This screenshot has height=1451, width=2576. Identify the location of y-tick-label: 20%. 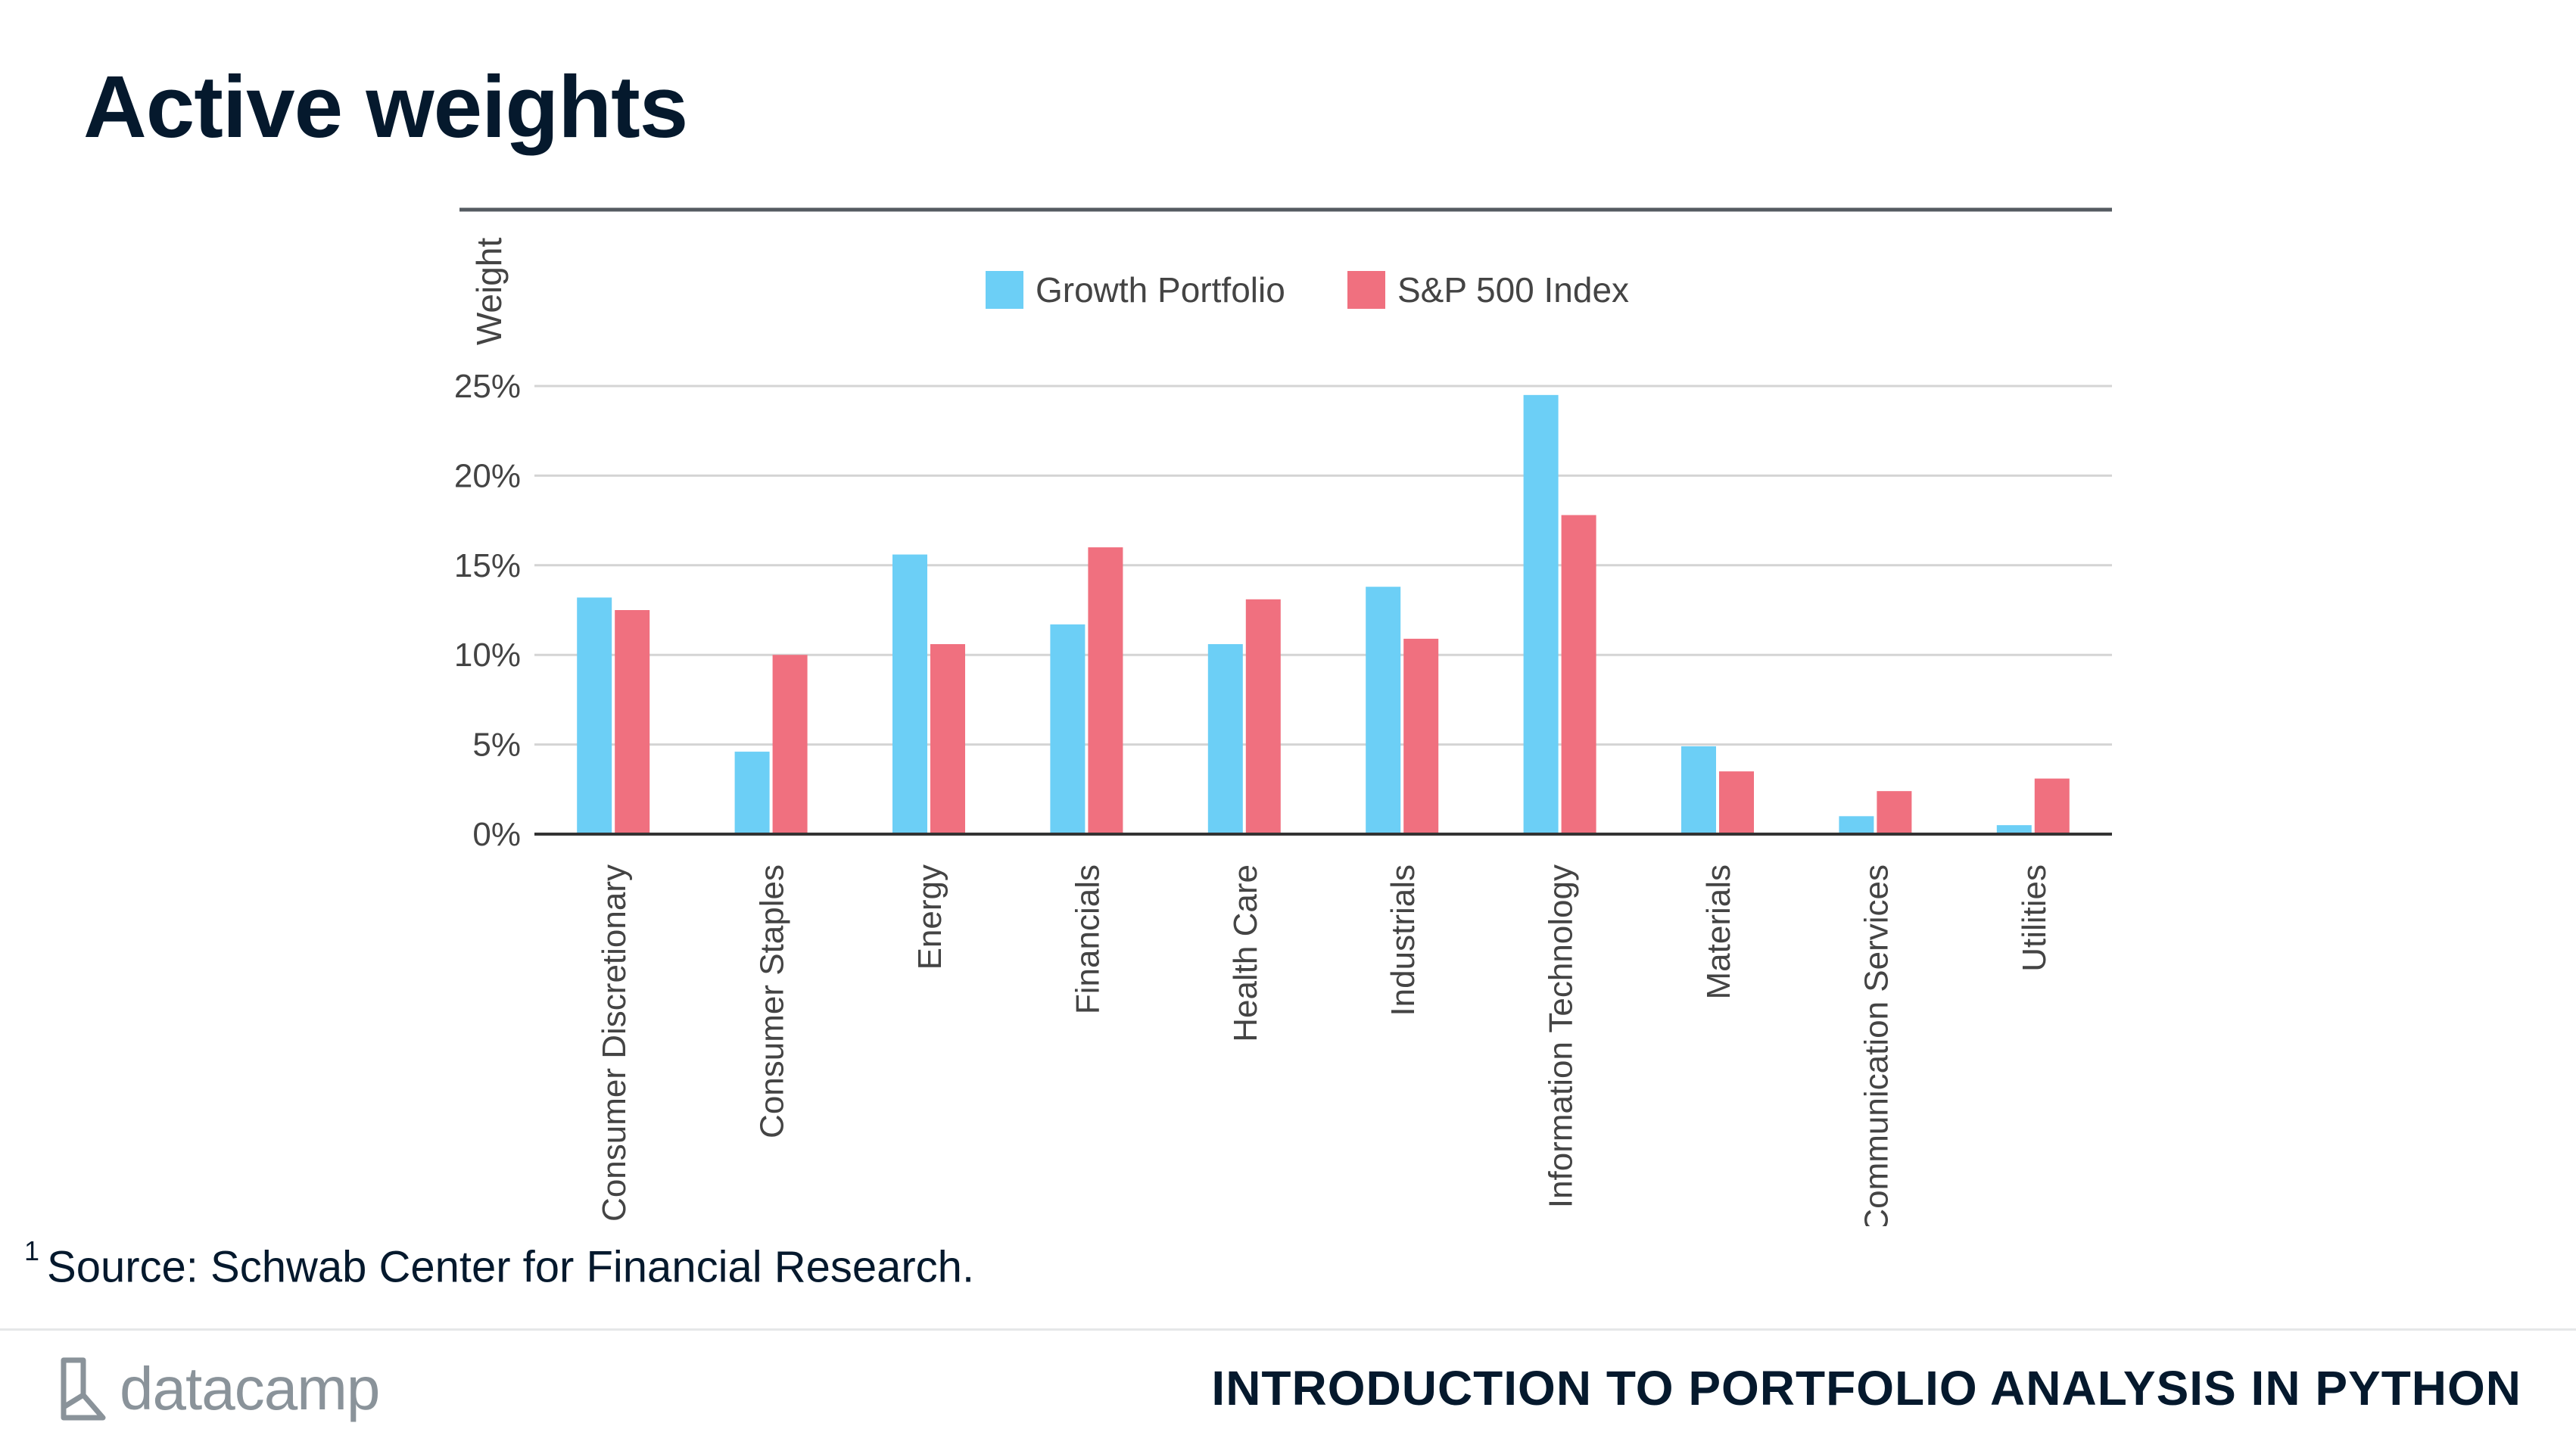
(487, 475).